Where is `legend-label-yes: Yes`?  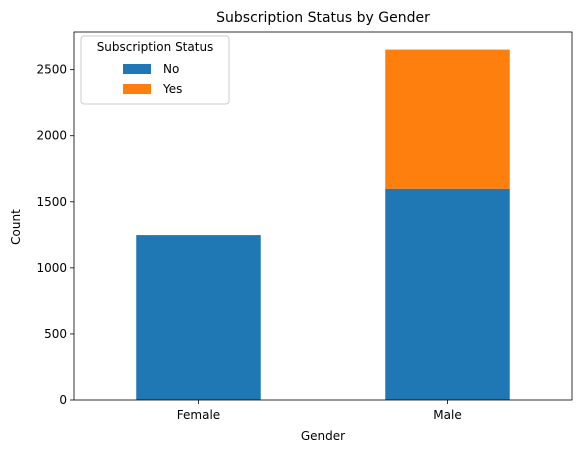 legend-label-yes: Yes is located at coordinates (172, 89).